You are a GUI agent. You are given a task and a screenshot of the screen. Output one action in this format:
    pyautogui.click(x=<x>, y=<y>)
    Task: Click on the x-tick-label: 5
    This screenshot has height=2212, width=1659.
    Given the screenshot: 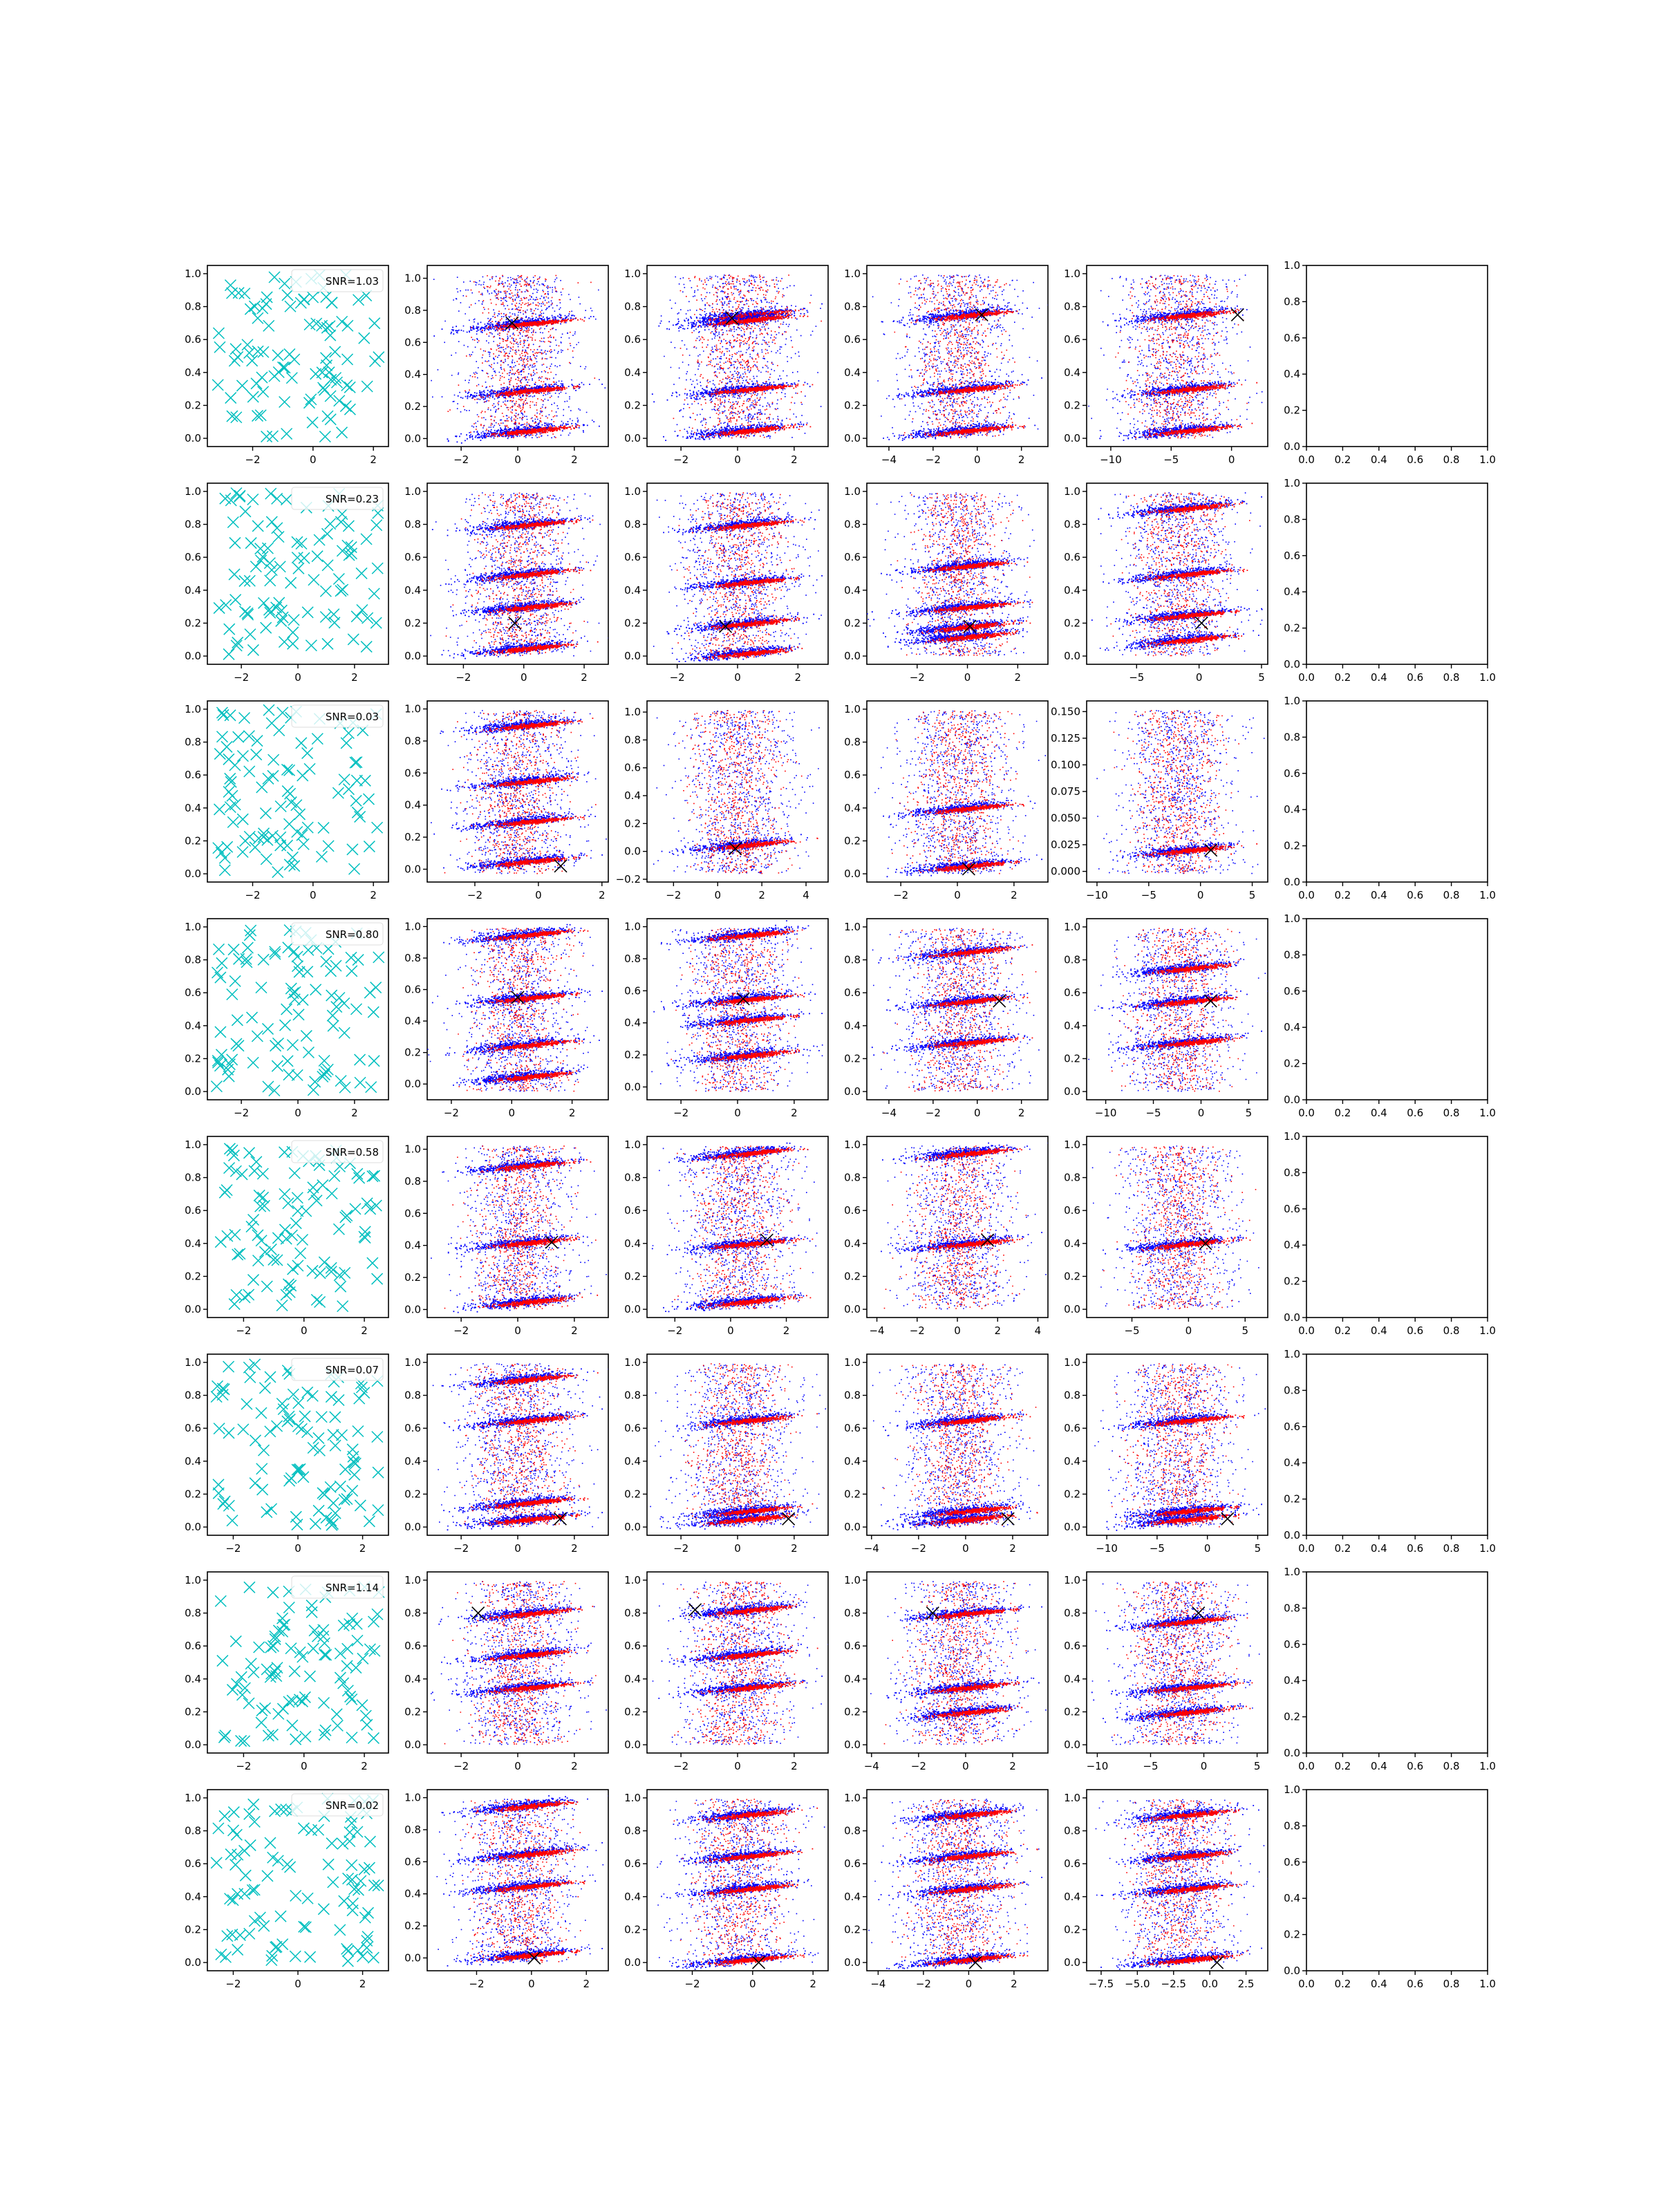 What is the action you would take?
    pyautogui.click(x=1244, y=1330)
    